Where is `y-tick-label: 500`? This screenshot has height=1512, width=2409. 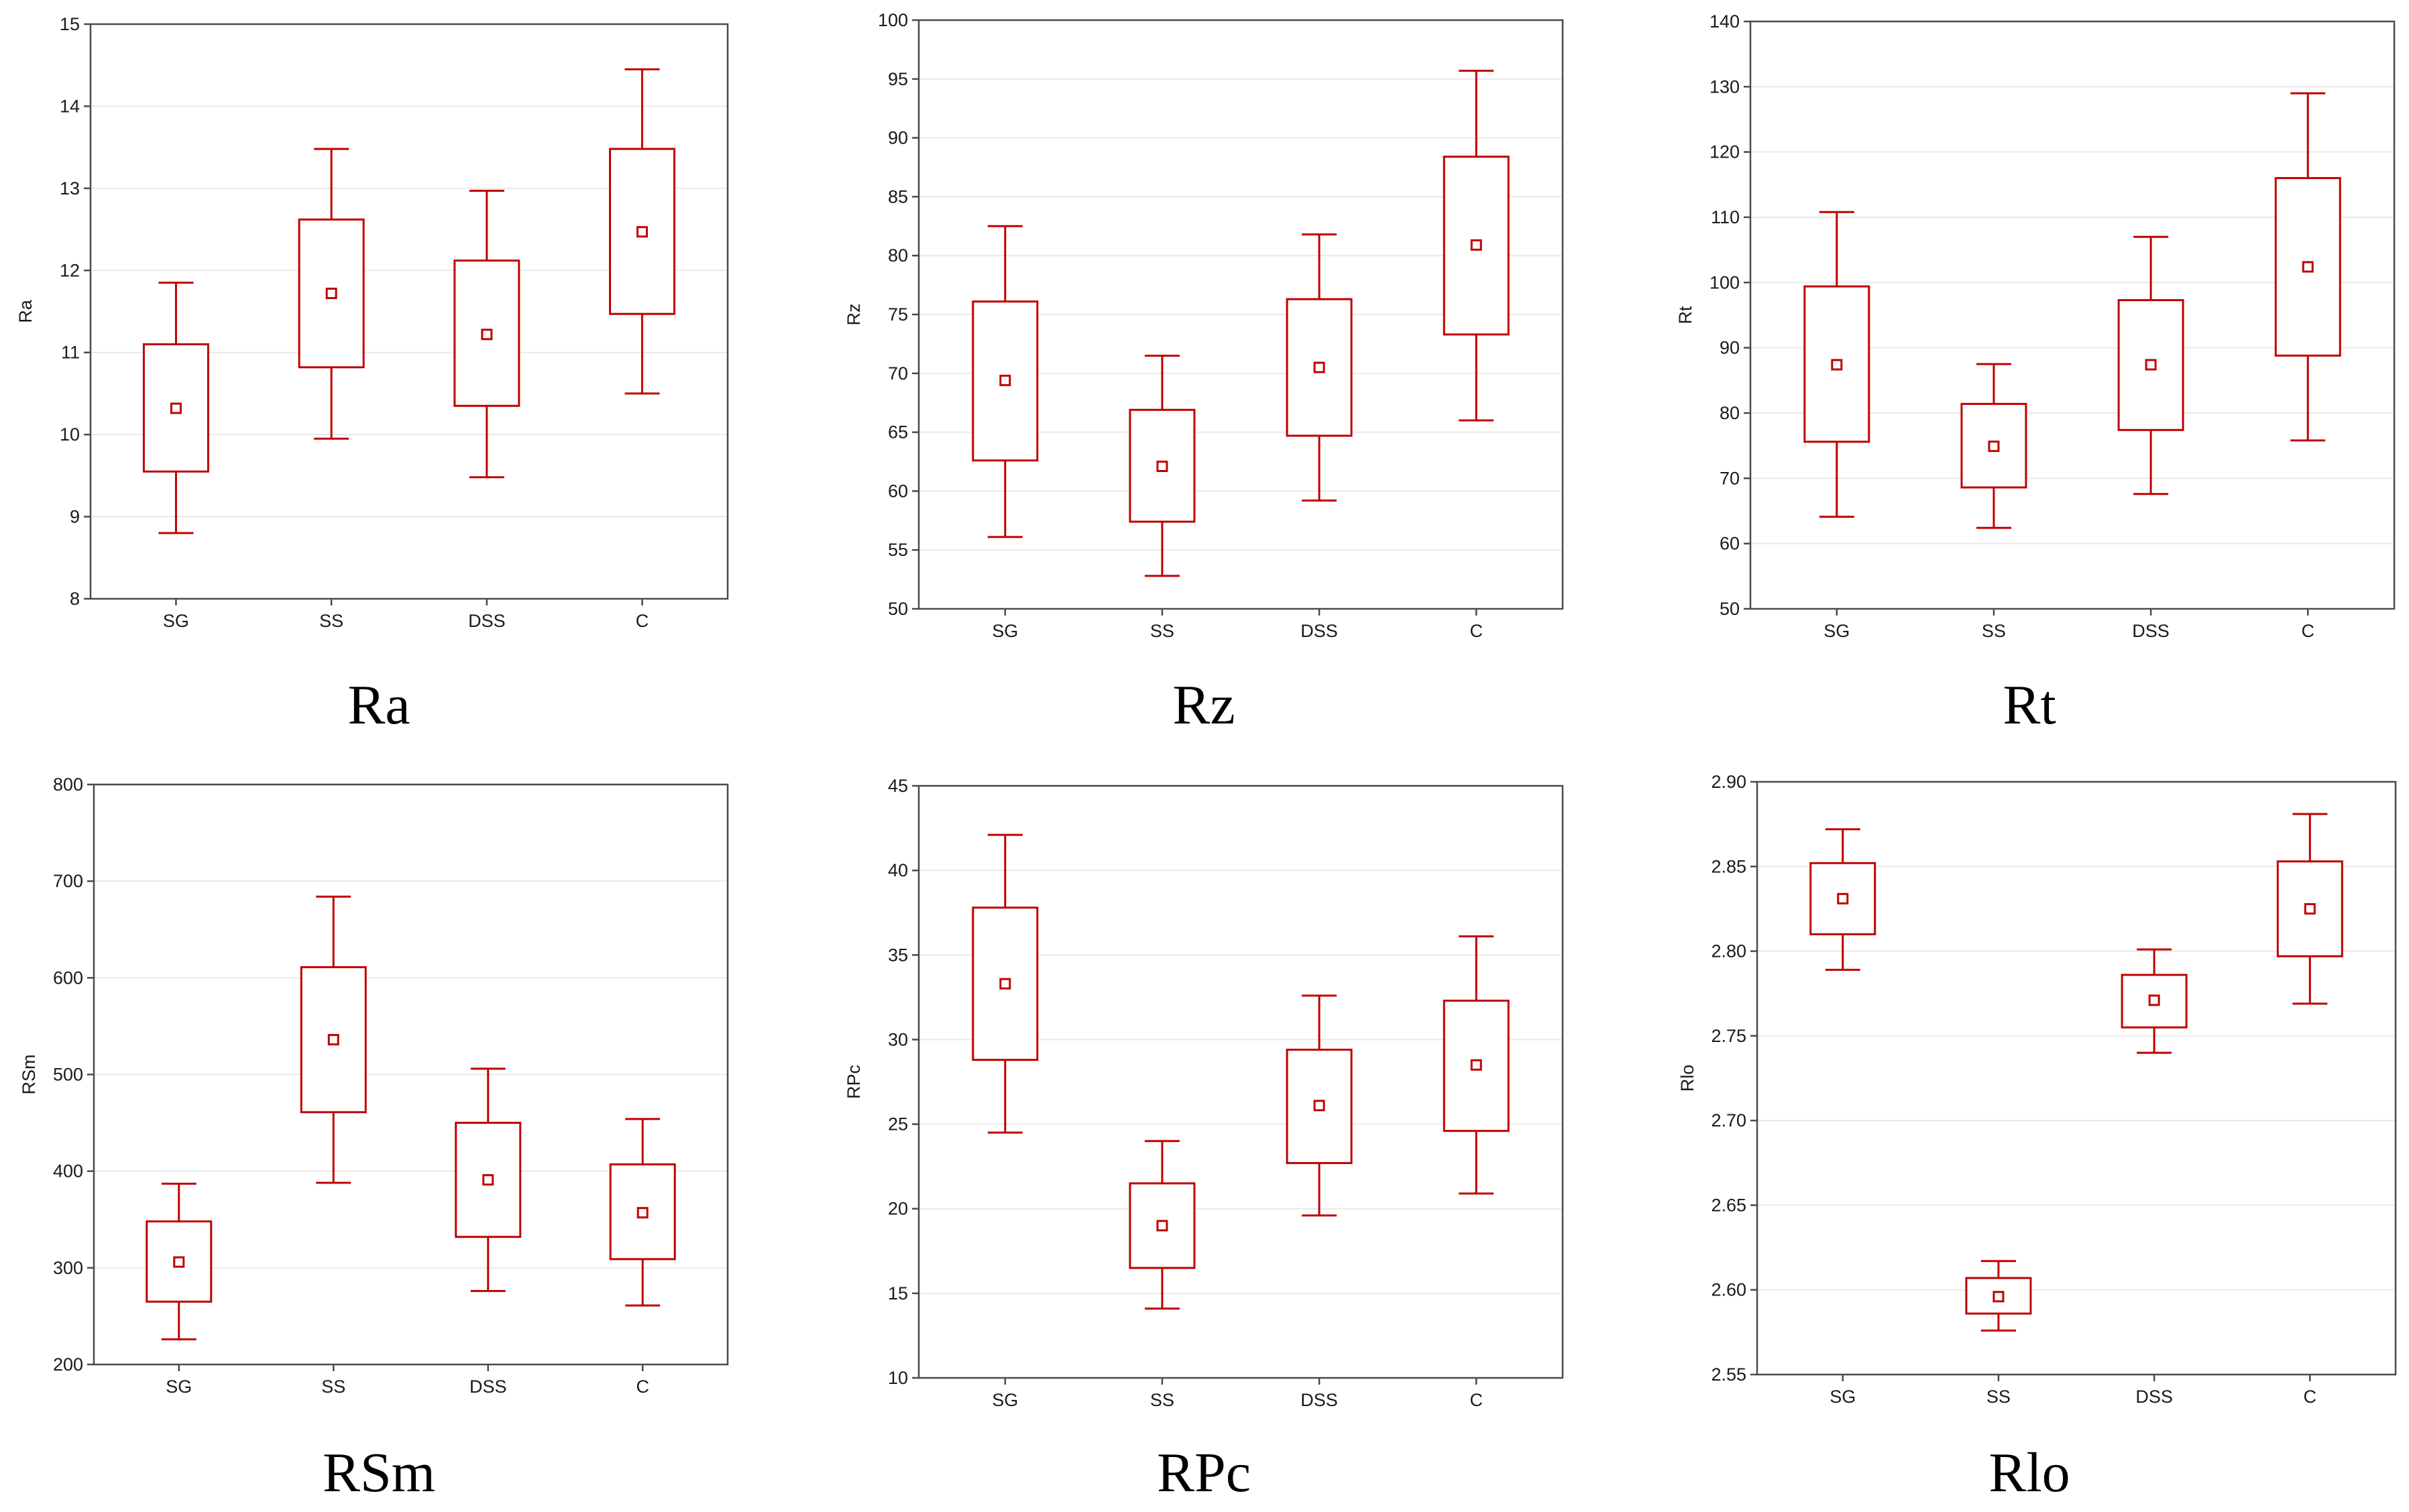
y-tick-label: 500 is located at coordinates (68, 1075).